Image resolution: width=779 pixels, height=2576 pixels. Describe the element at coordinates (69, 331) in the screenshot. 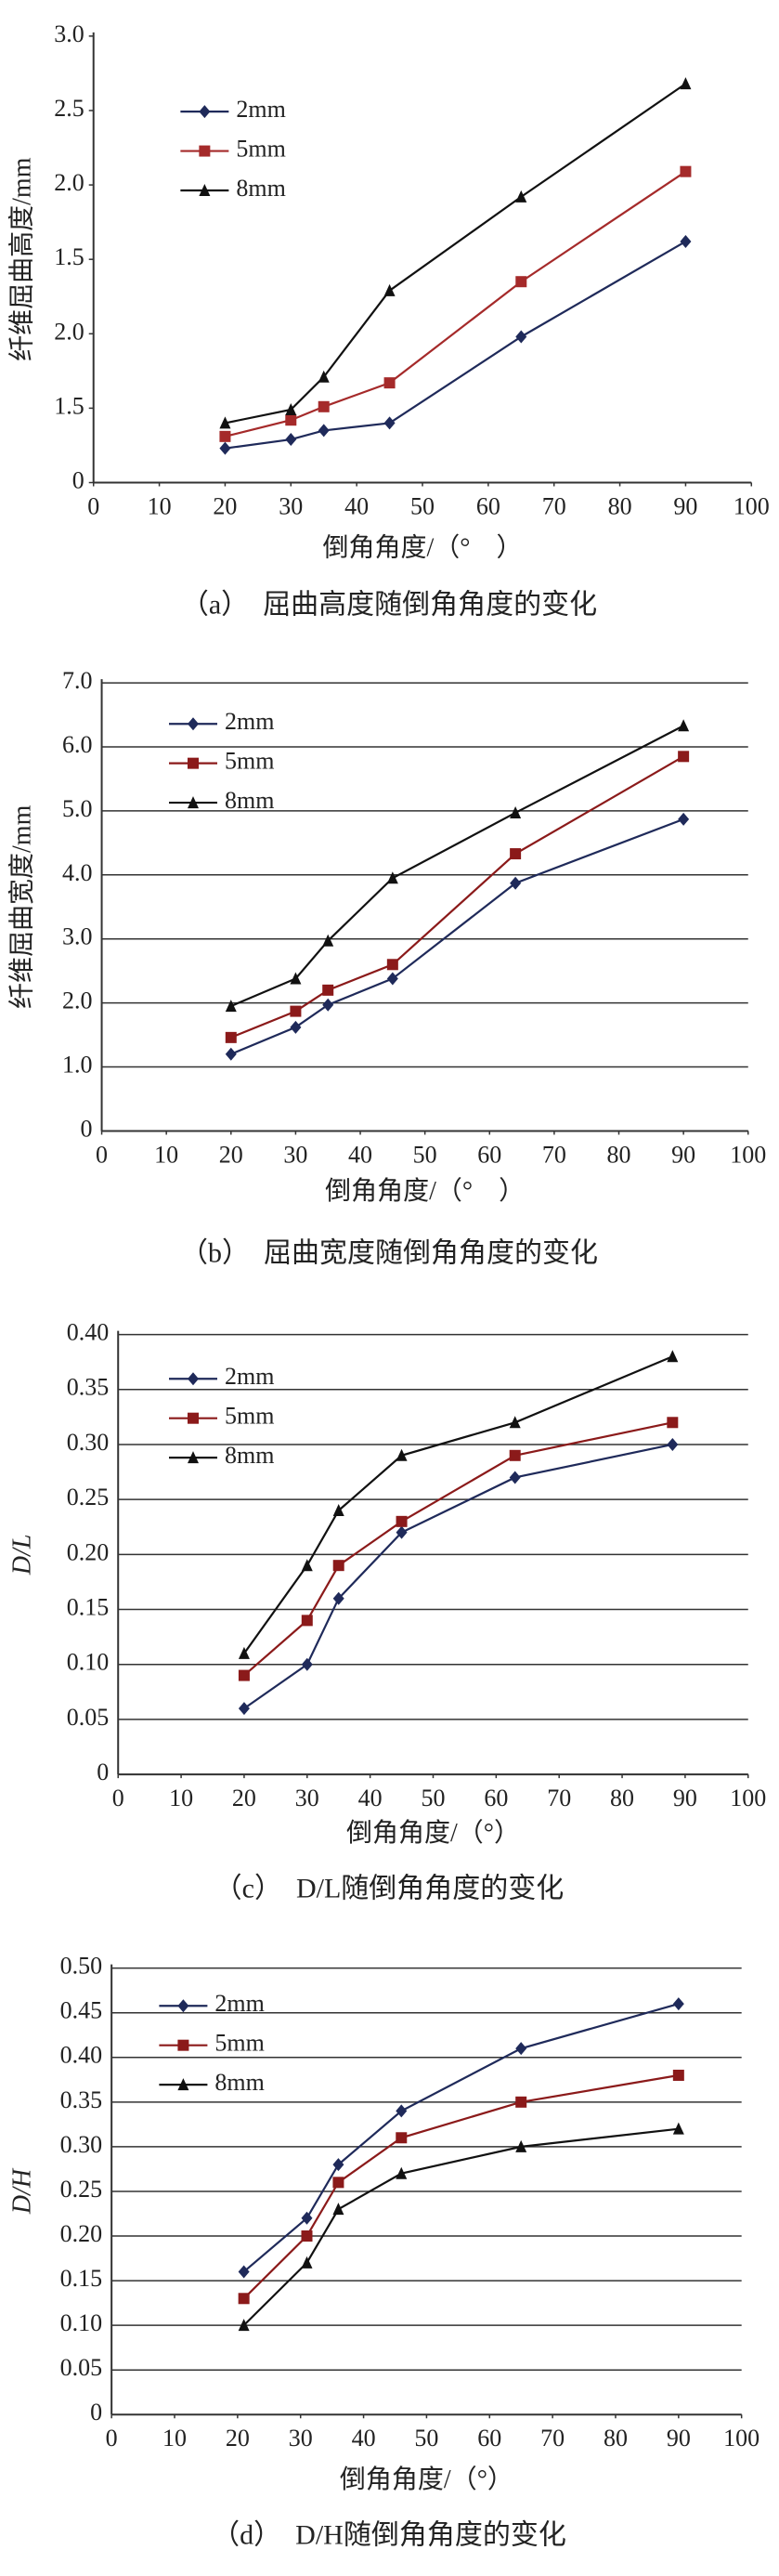

I see `y-tick-label: 2.0` at that location.